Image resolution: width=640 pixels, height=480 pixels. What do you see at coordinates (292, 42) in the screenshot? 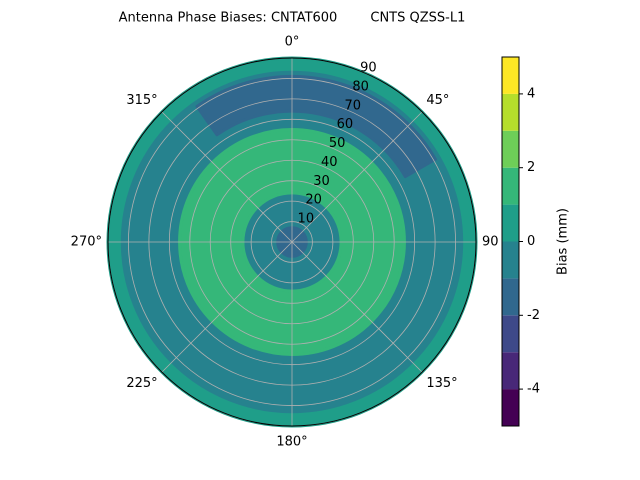
I see `theta-tick-label: 0°` at bounding box center [292, 42].